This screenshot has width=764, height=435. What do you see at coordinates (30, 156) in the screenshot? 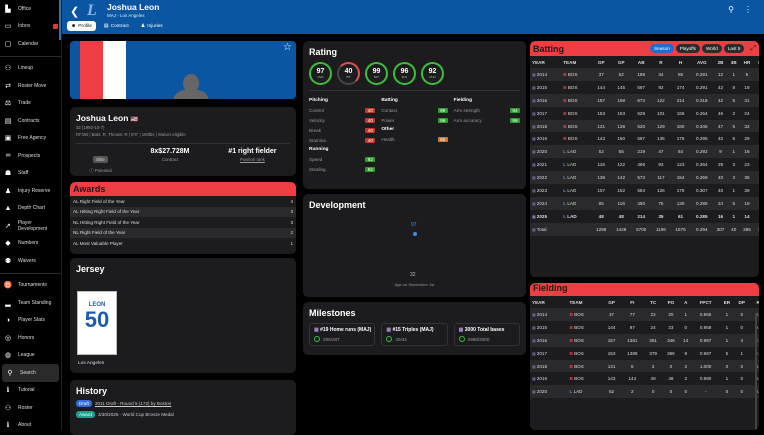
I see `sidebar-item-prospects: ∞ Prospects` at bounding box center [30, 156].